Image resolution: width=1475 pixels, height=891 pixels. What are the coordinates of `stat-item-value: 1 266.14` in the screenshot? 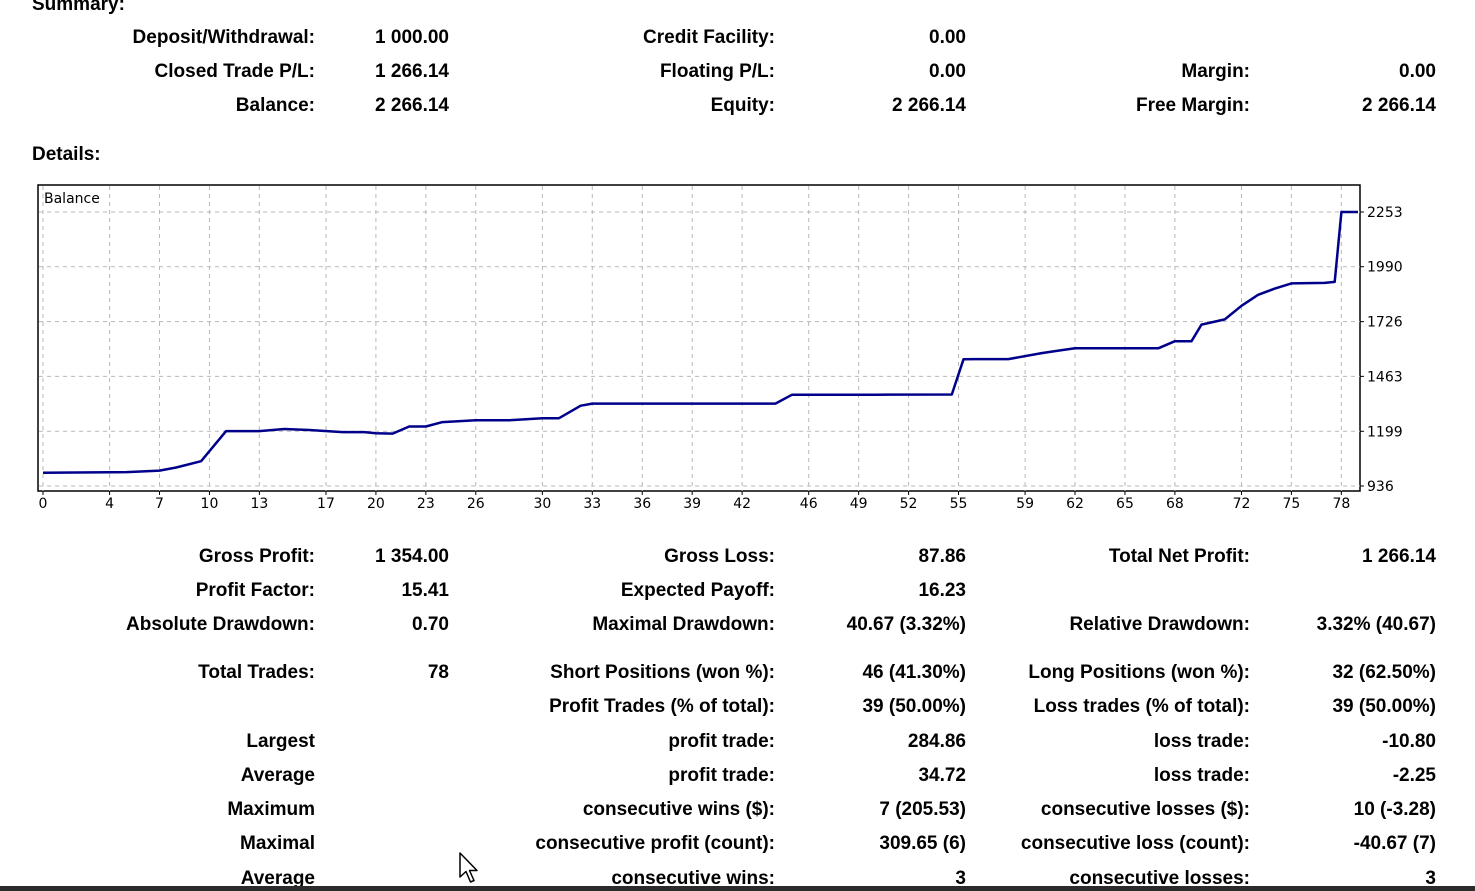 It's located at (1399, 556).